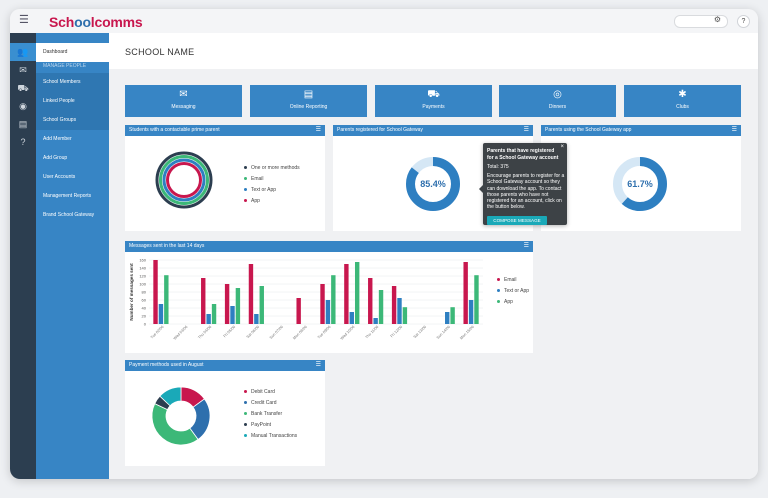  I want to click on ring-email, so click(184, 180).